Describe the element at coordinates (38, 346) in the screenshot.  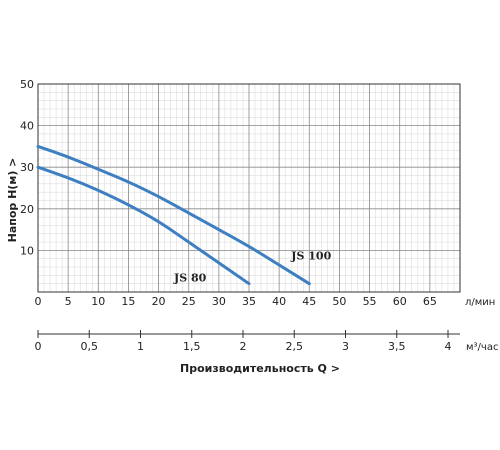
I see `secondary-x-tick-label: 0` at that location.